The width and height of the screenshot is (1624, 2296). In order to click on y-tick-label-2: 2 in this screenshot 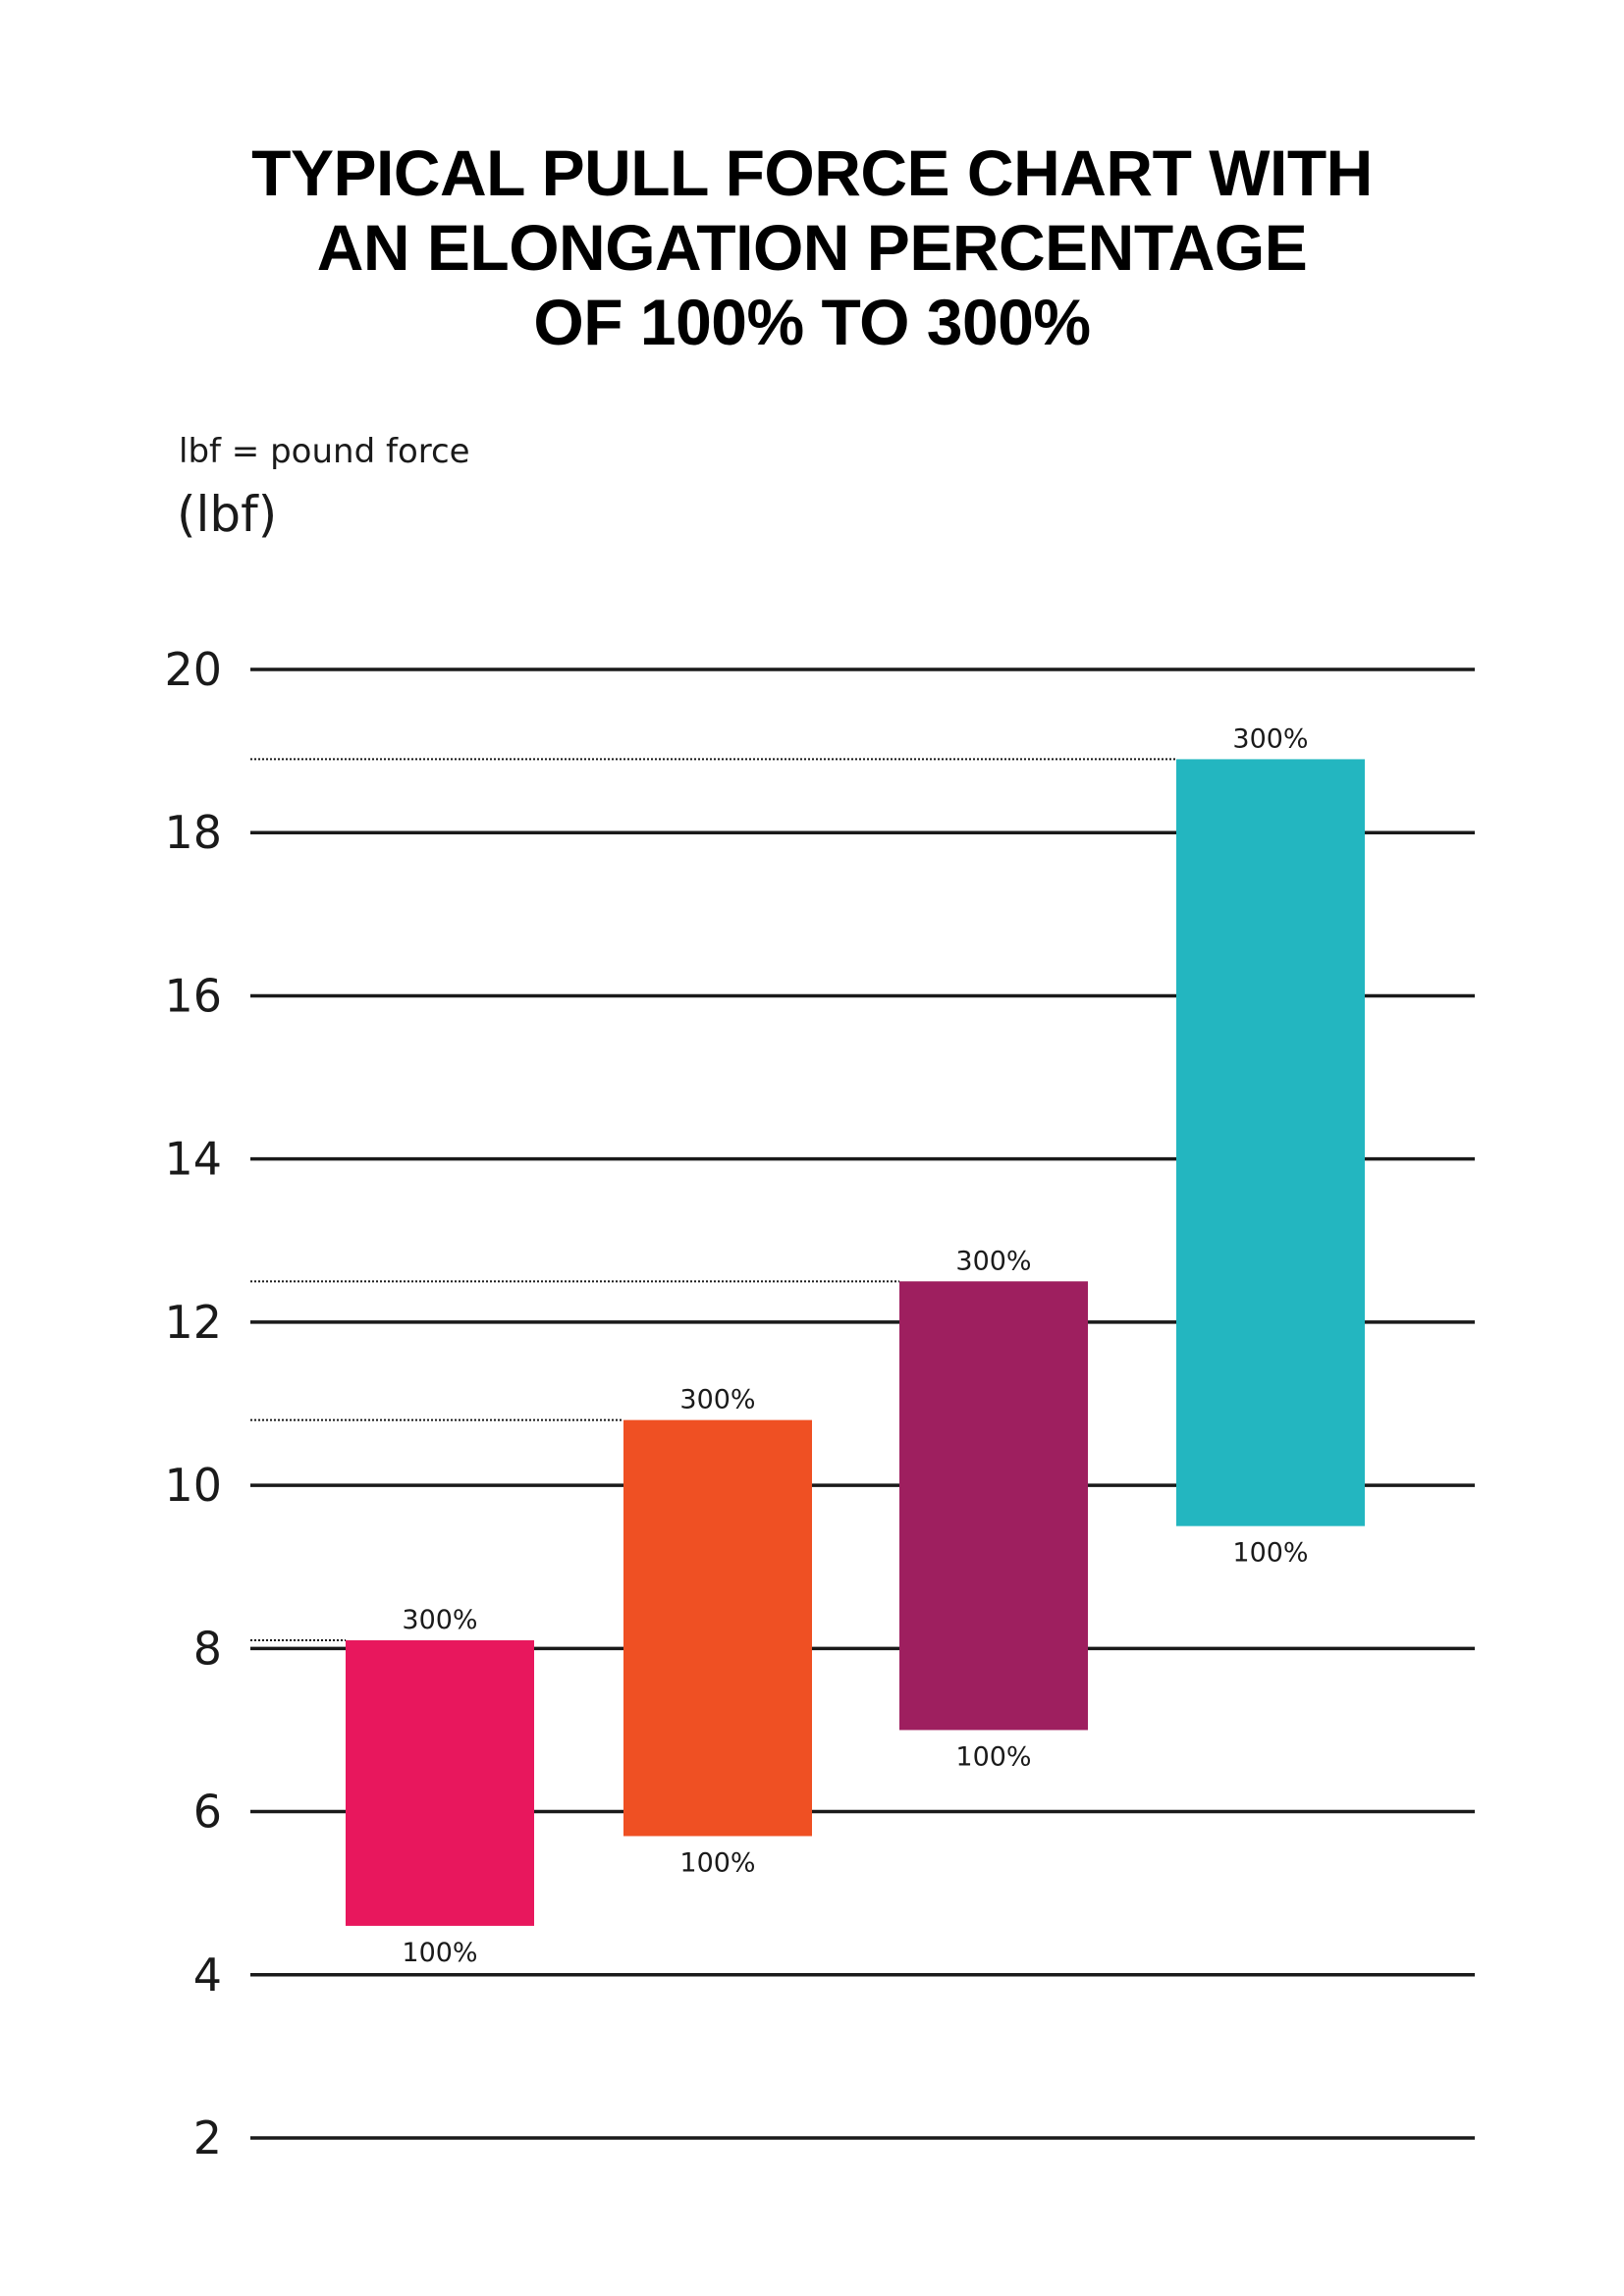, I will do `click(207, 2137)`.